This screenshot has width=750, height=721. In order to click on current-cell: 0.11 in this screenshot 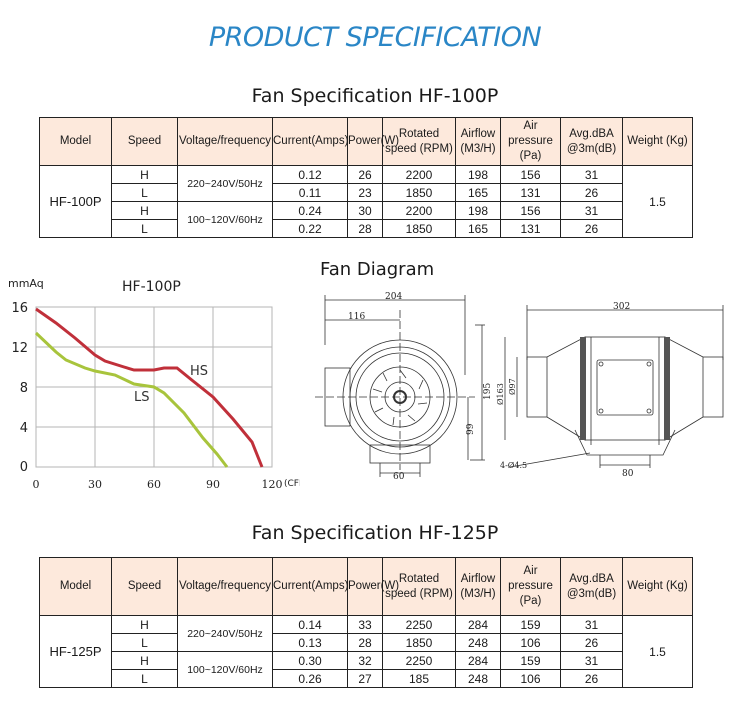, I will do `click(310, 192)`.